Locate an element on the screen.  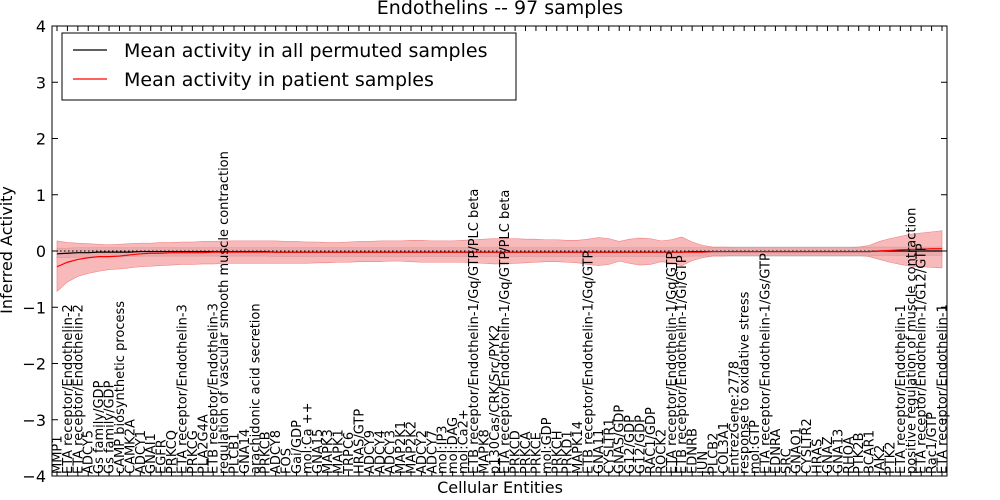
x-tick-label: cAMP biosynthetic process is located at coordinates (120, 387).